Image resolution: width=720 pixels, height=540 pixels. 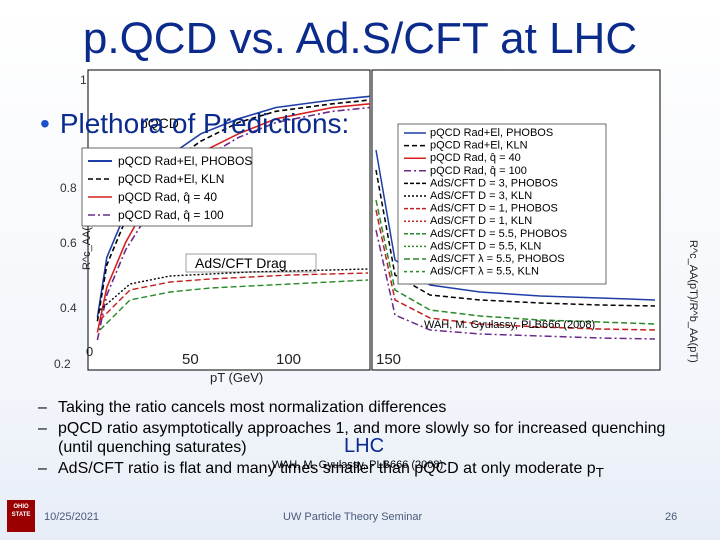 What do you see at coordinates (485, 246) in the screenshot?
I see `right-legend-item-9: AdS/CFT D = 5.5, KLN` at bounding box center [485, 246].